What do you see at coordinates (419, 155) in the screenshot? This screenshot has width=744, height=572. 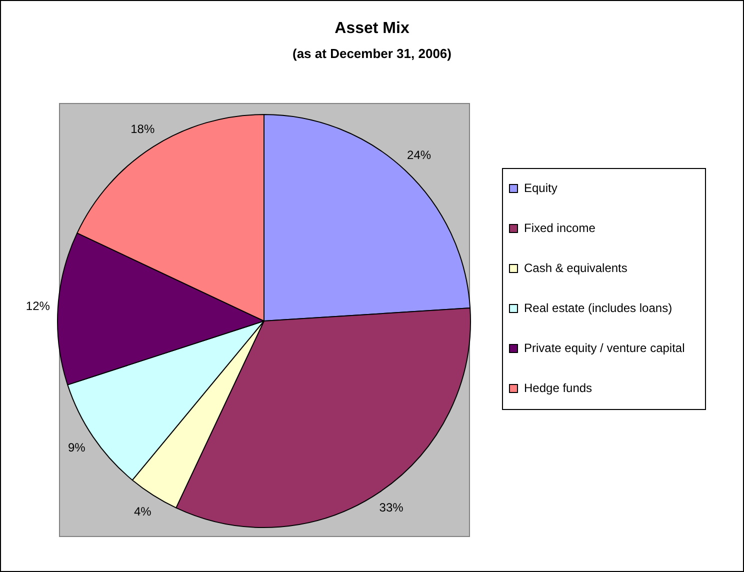 I see `data-label: 24%` at bounding box center [419, 155].